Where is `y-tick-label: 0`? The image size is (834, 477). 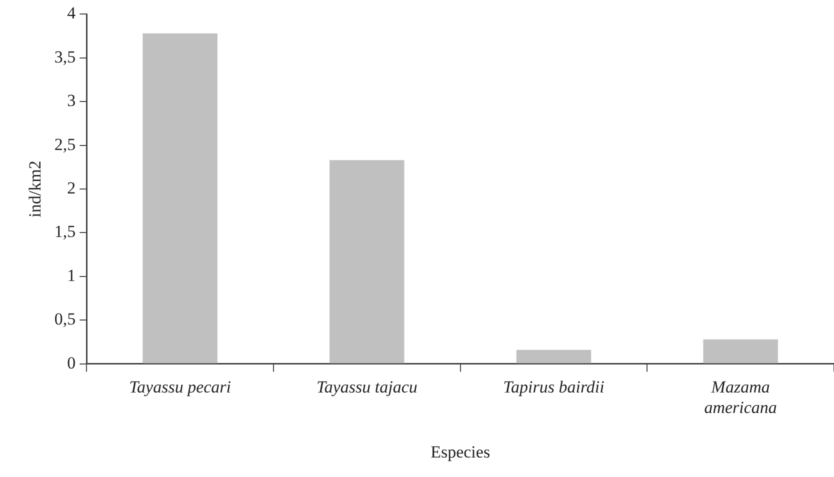
y-tick-label: 0 is located at coordinates (71, 362).